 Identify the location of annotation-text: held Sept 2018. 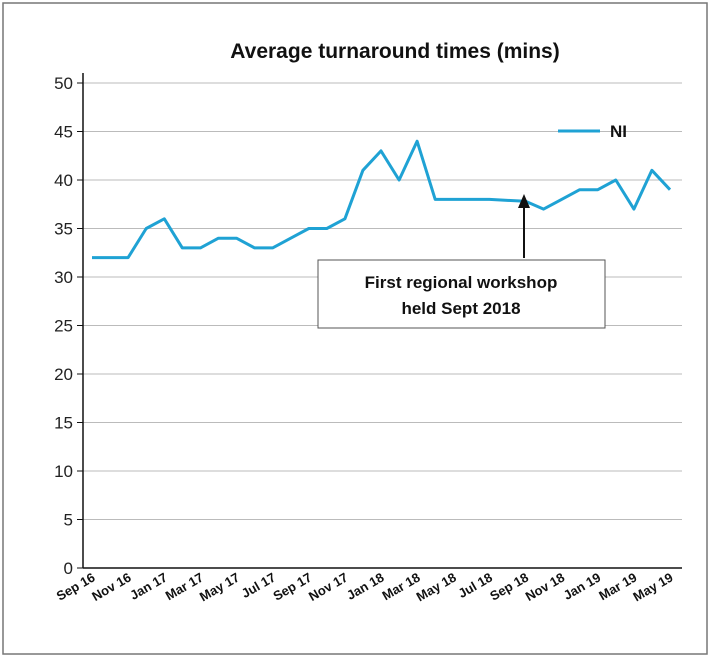
(460, 308).